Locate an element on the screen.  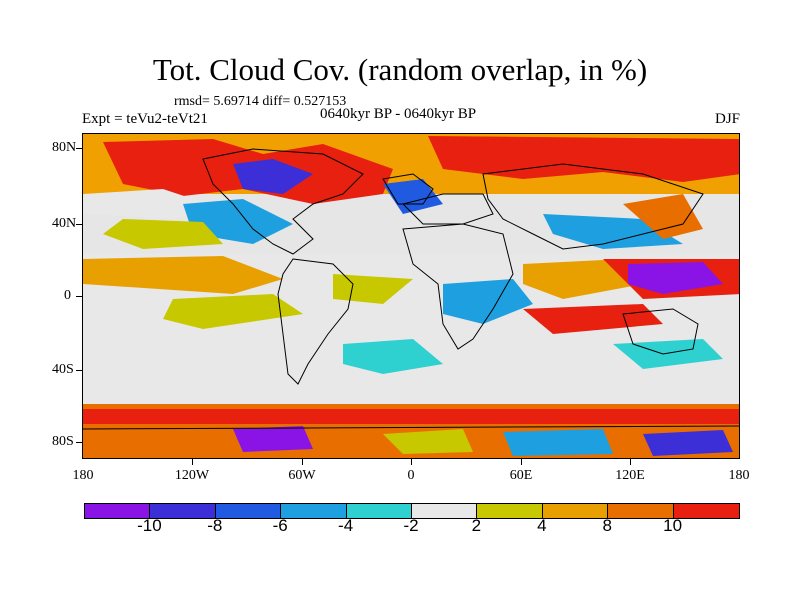
experiment-label: Expt = teVu2-teVt21 is located at coordinates (145, 119).